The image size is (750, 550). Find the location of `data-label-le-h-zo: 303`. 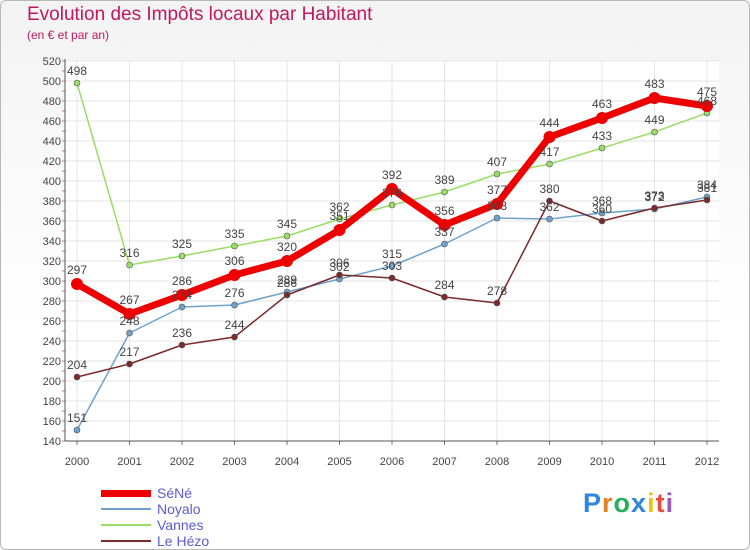

data-label-le-h-zo: 303 is located at coordinates (392, 266).